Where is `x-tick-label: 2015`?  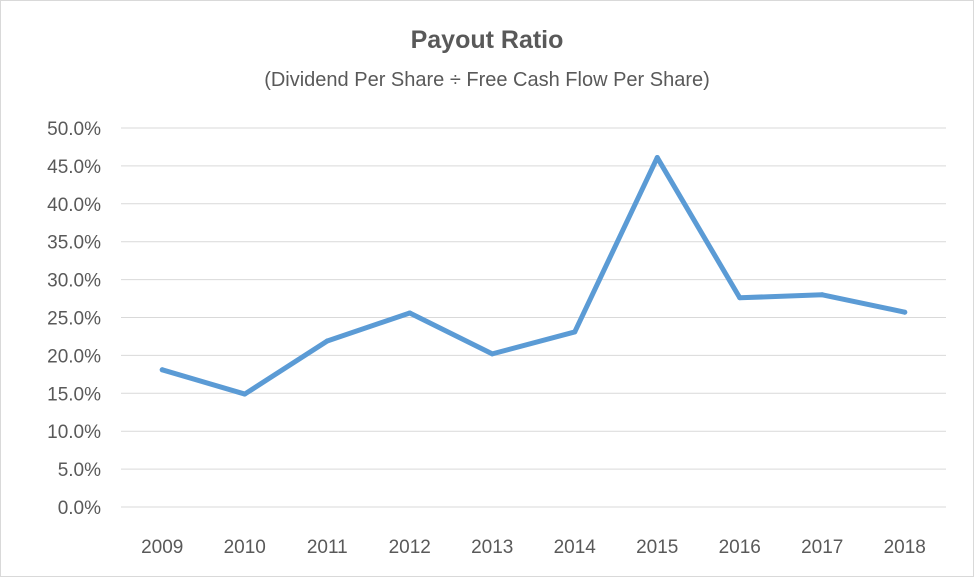 x-tick-label: 2015 is located at coordinates (657, 547).